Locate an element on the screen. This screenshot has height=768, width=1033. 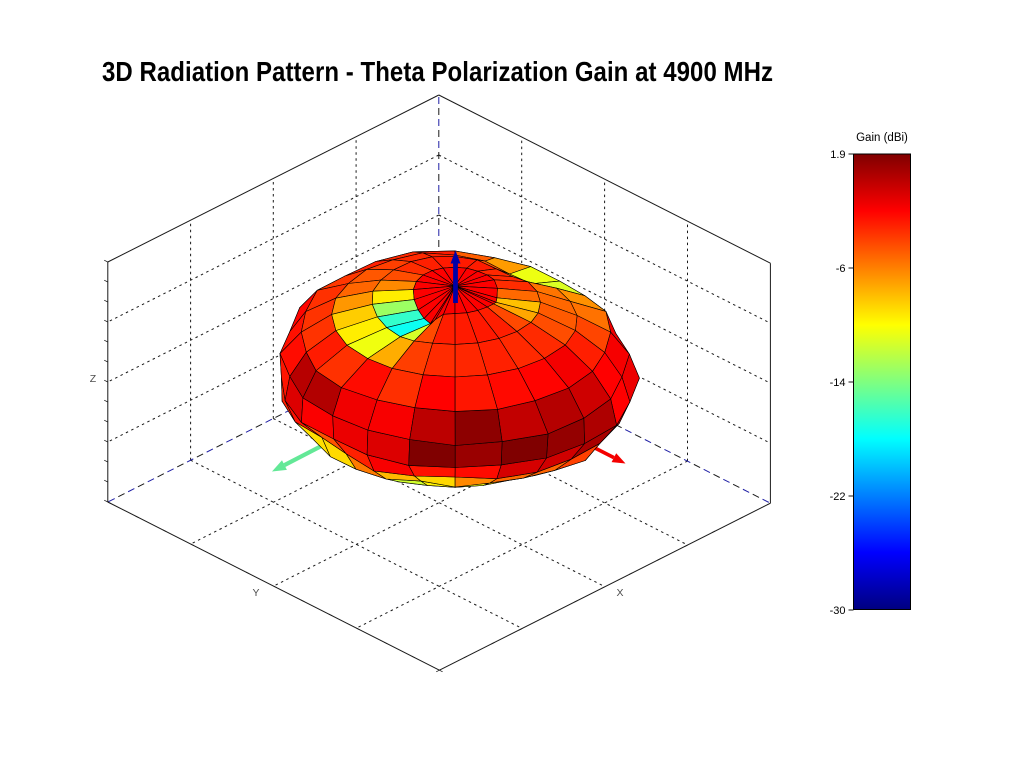
svg-text: X is located at coordinates (619, 593).